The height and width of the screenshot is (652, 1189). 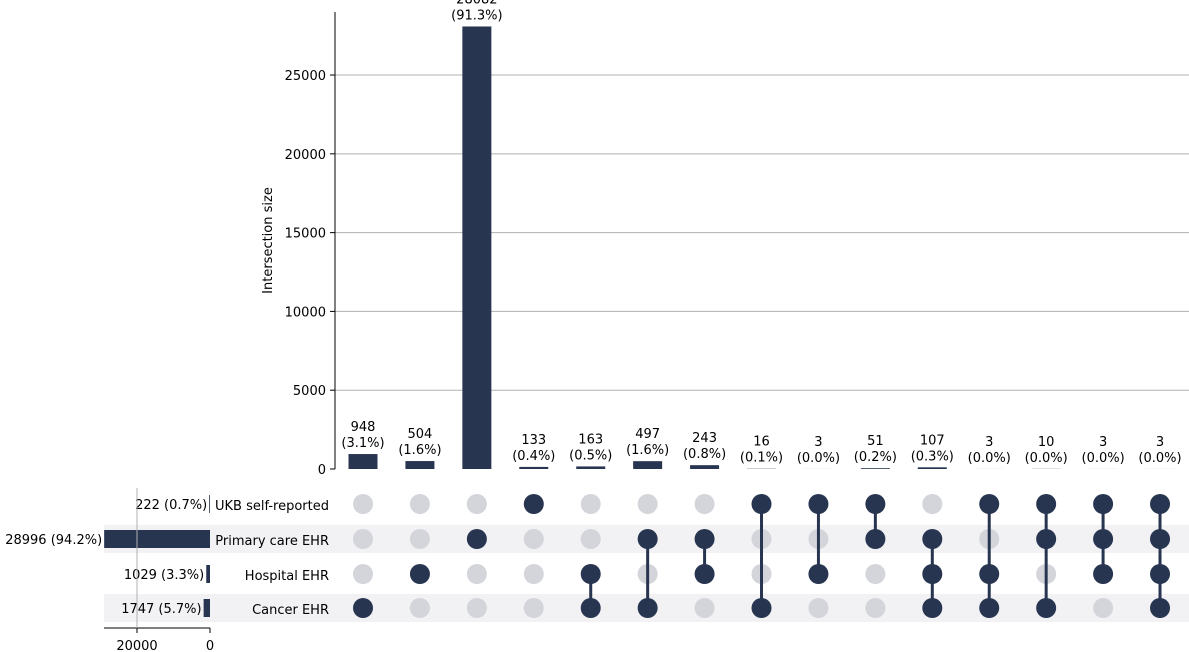 I want to click on y-tick-label: 10000, so click(x=305, y=312).